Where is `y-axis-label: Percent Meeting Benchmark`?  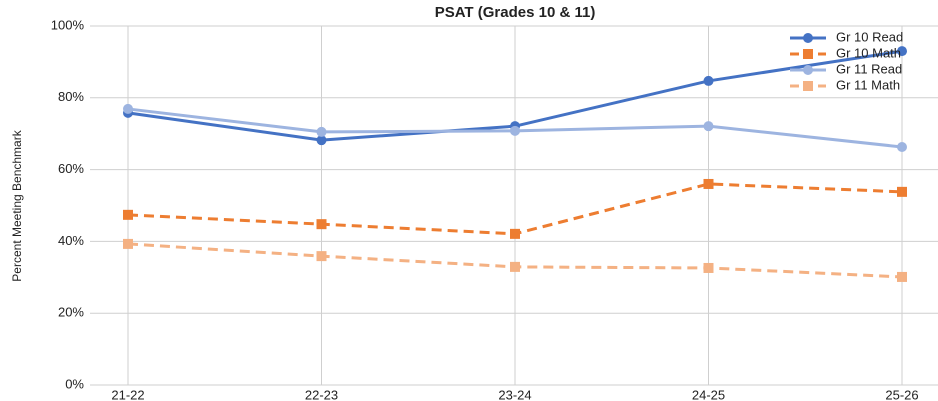 y-axis-label: Percent Meeting Benchmark is located at coordinates (17, 205).